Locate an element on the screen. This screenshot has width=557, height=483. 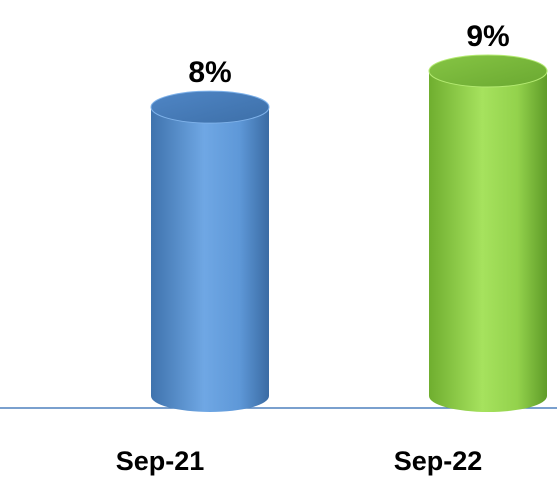
bar-sep-21-top is located at coordinates (210, 107).